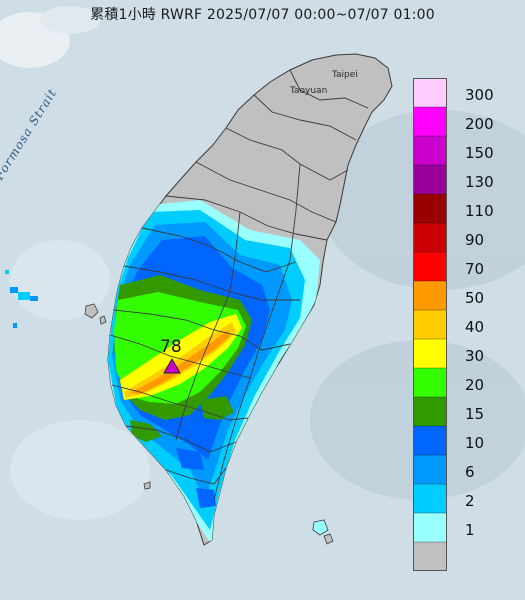  Describe the element at coordinates (172, 366) in the screenshot. I see `max-rainfall-marker-icon` at that location.